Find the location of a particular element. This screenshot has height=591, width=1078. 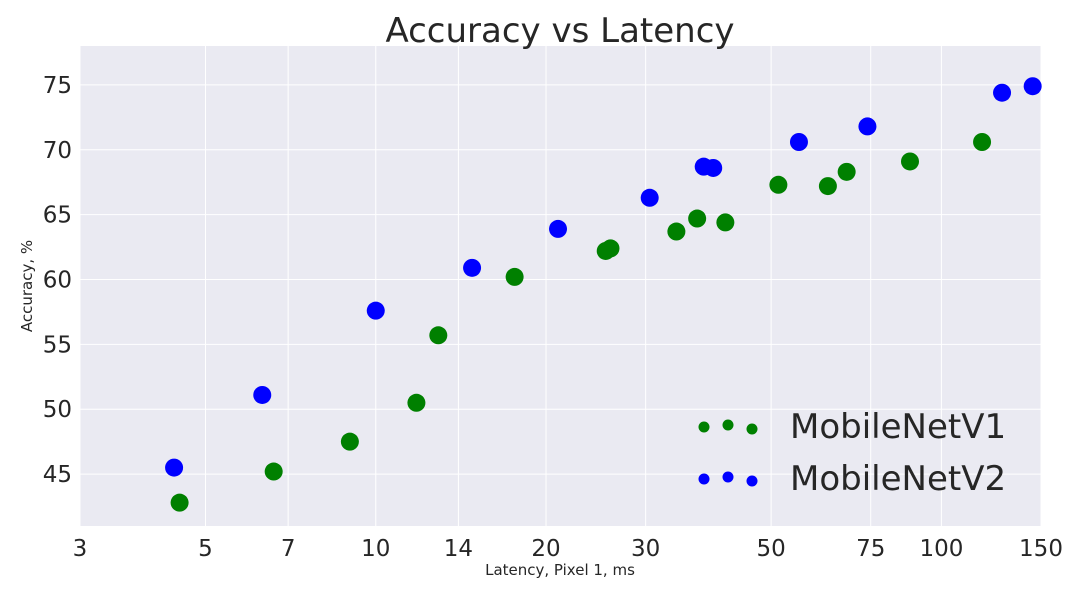

y-tick-label: 70 is located at coordinates (57, 151).